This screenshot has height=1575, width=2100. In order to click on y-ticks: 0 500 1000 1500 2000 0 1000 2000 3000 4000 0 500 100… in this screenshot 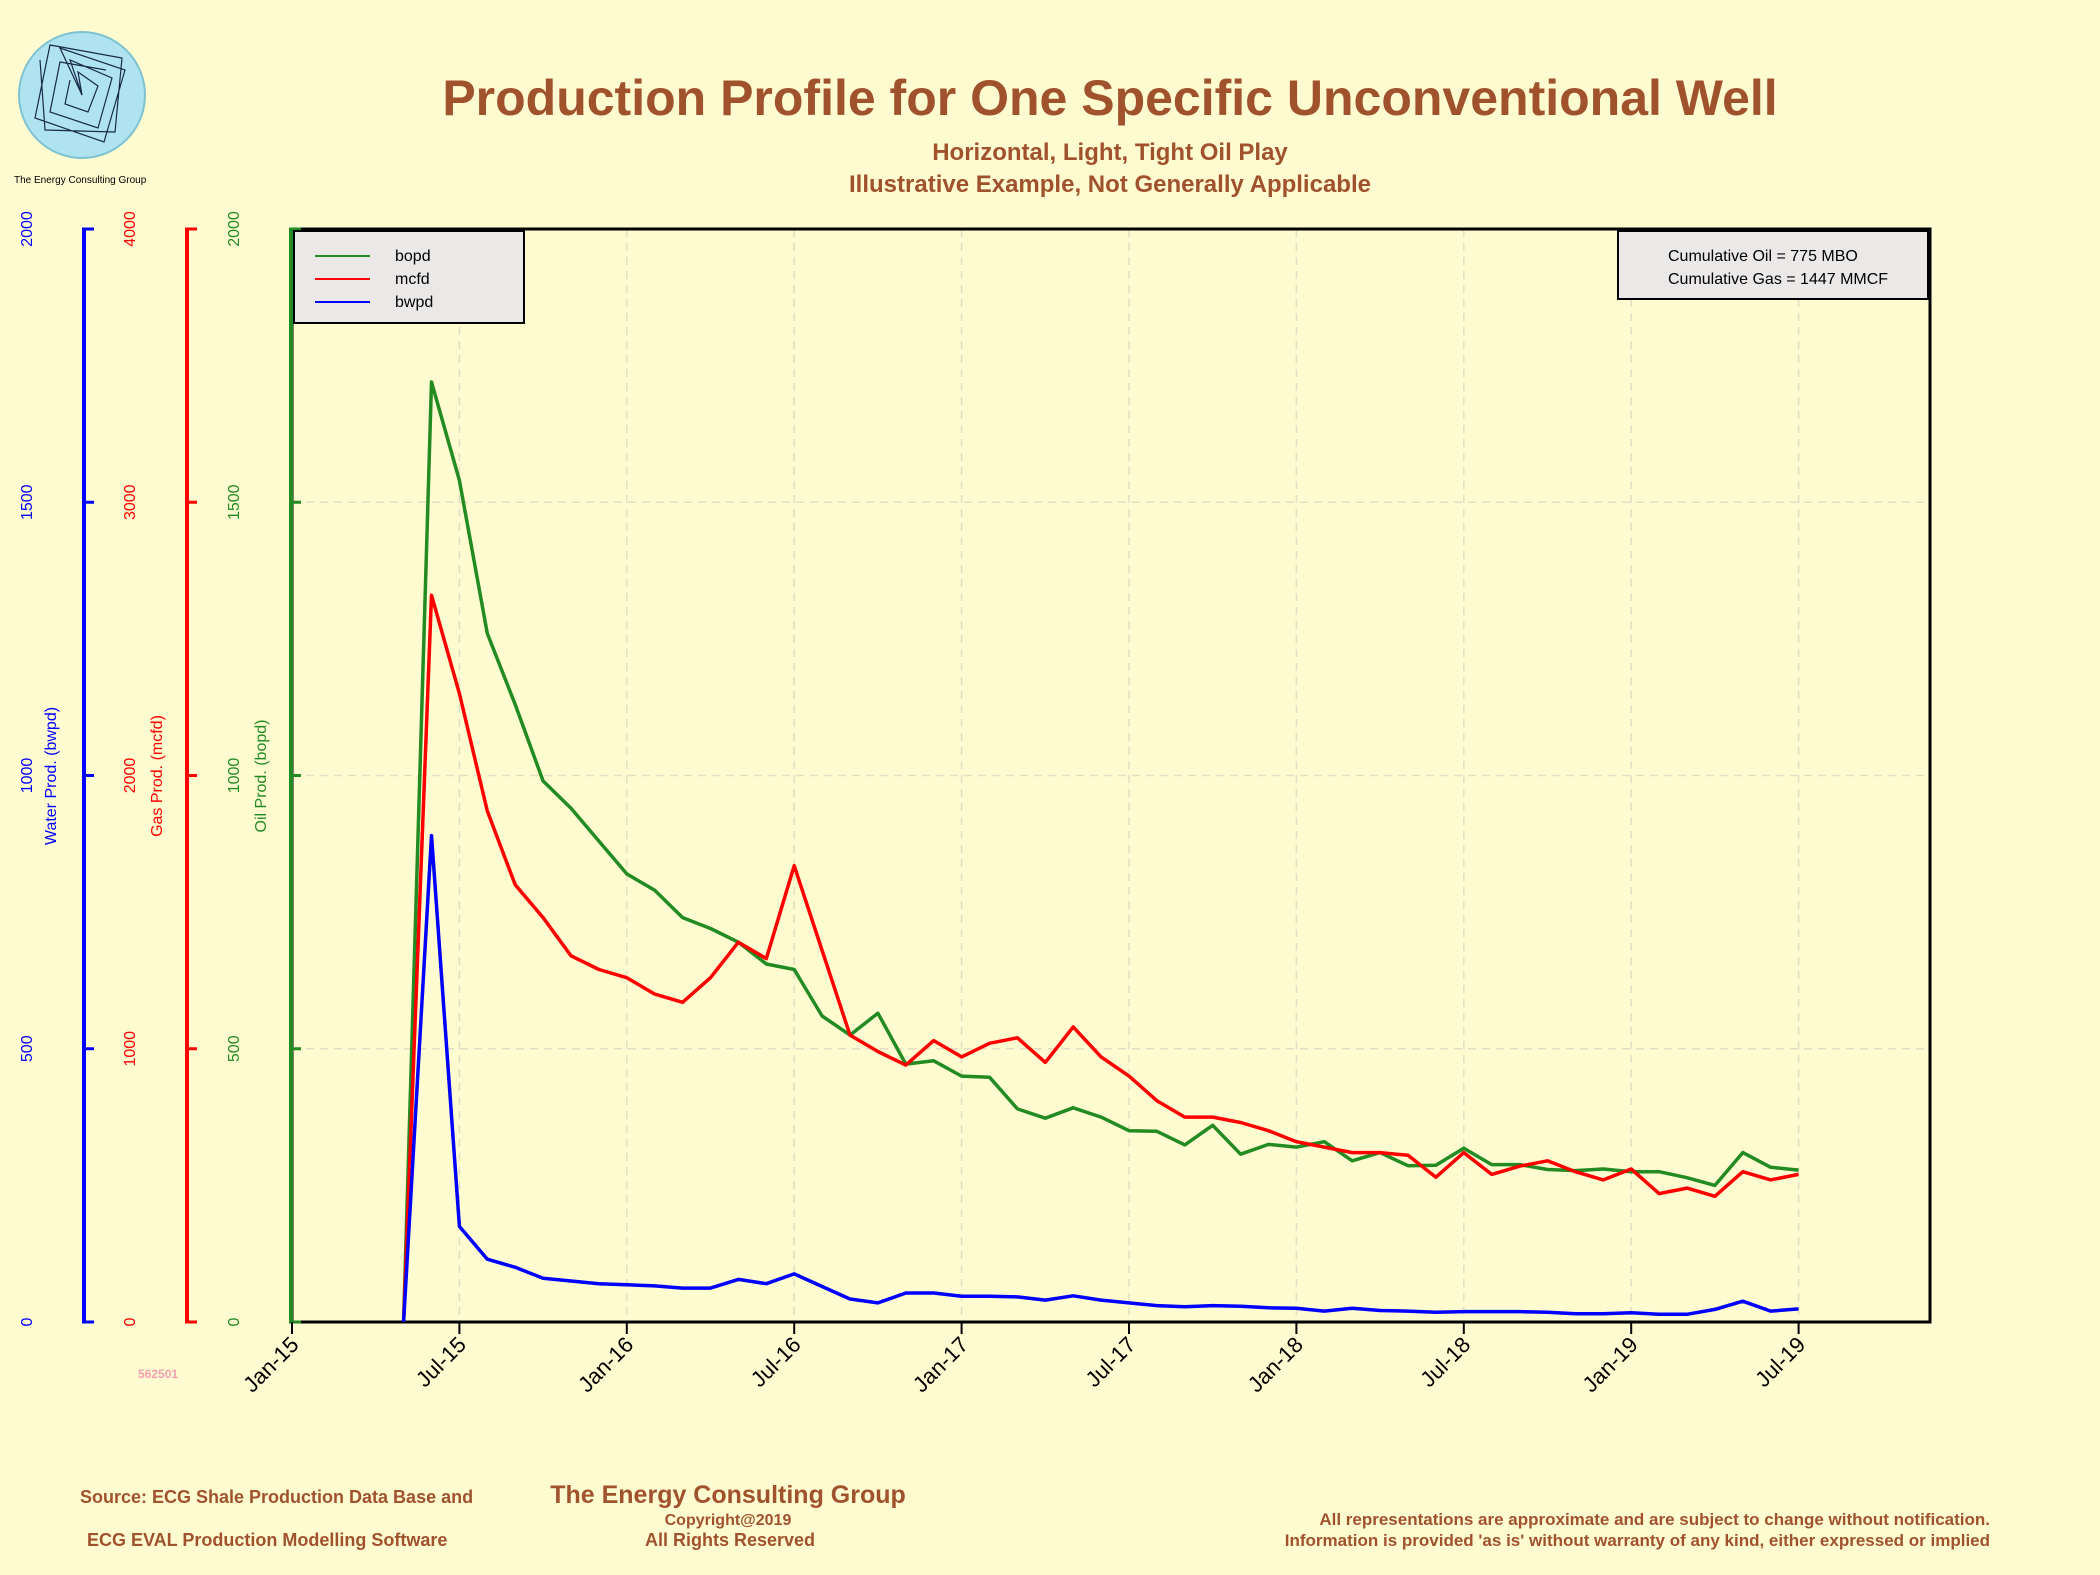, I will do `click(160, 768)`.